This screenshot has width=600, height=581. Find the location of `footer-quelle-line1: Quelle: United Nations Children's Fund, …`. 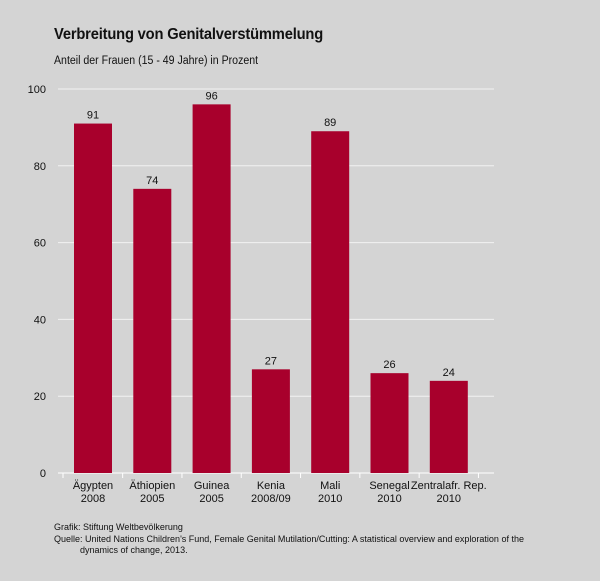

footer-quelle-line1: Quelle: United Nations Children's Fund, … is located at coordinates (289, 538).